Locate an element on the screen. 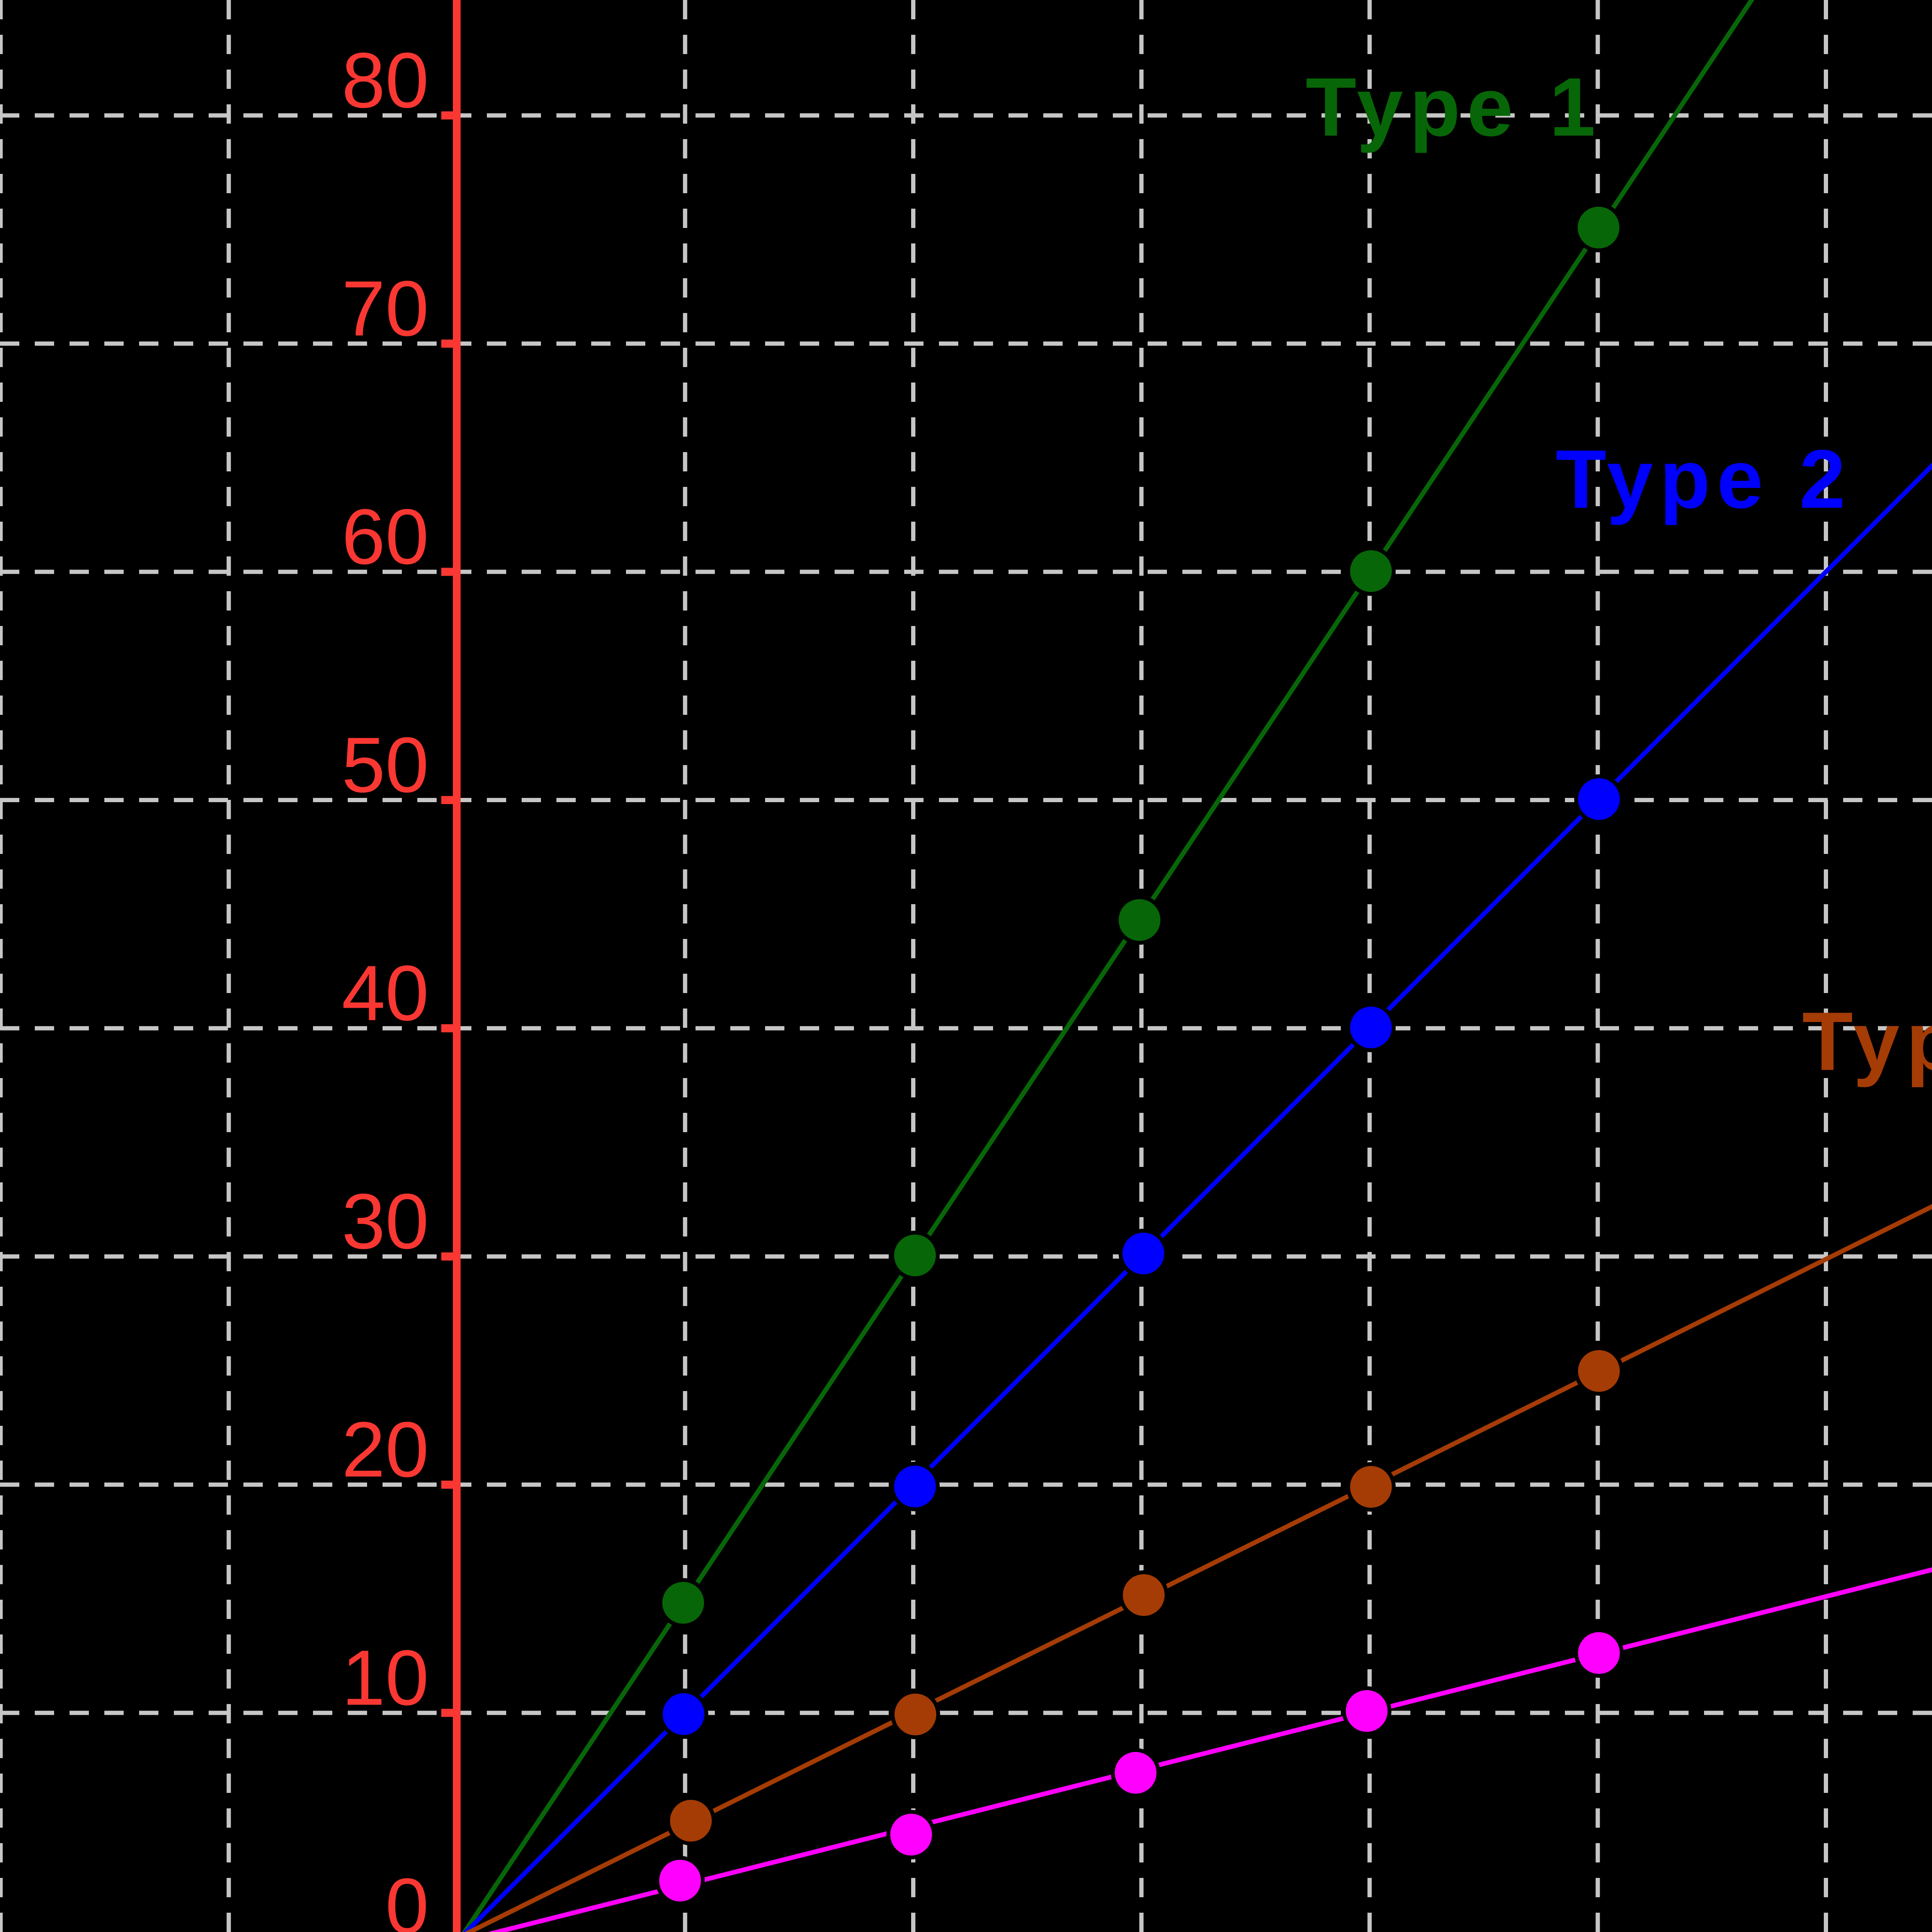 Image resolution: width=1932 pixels, height=1932 pixels. svg-text: 0 is located at coordinates (407, 1897).